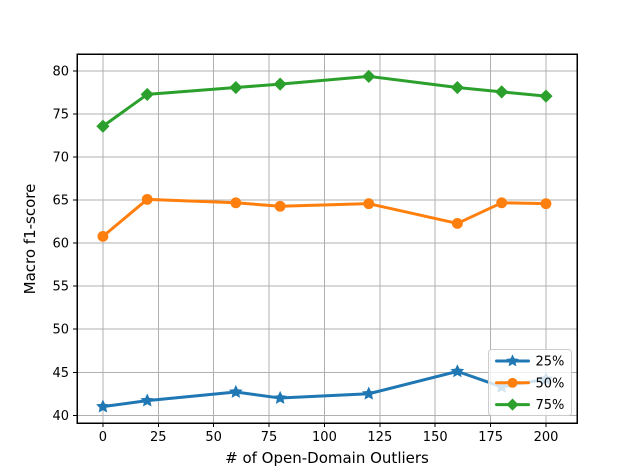 The image size is (640, 476). What do you see at coordinates (60, 244) in the screenshot?
I see `y-tick-label: 60` at bounding box center [60, 244].